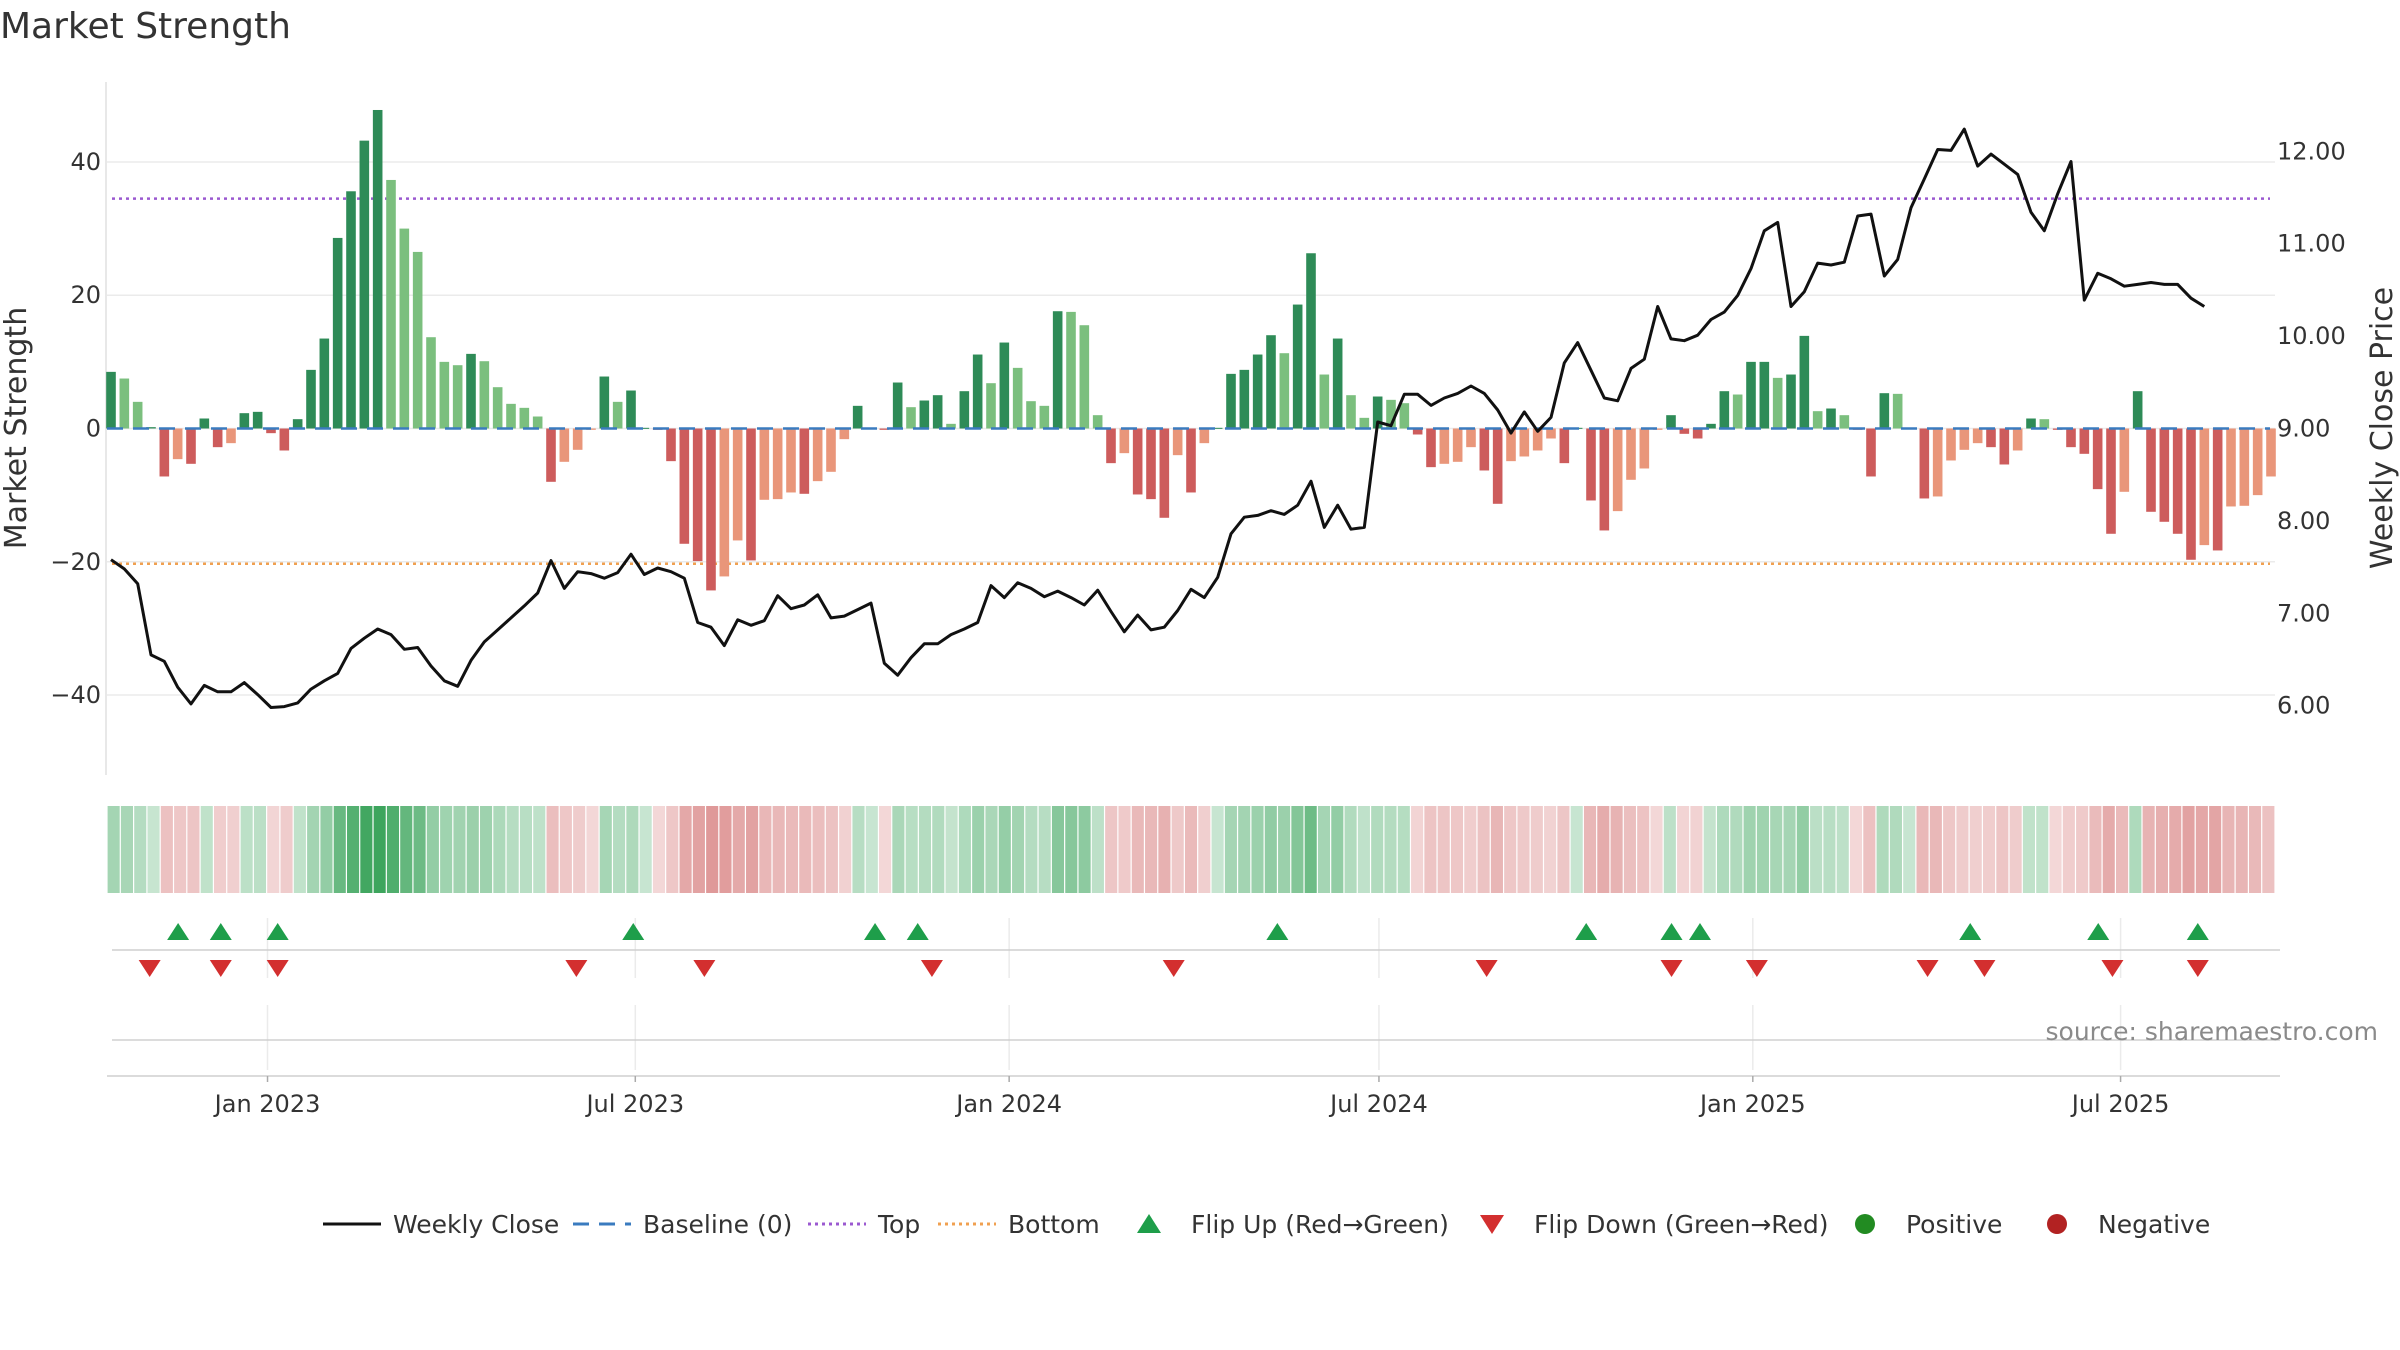  Describe the element at coordinates (1191, 849) in the screenshot. I see `strength-heat-strip` at that location.